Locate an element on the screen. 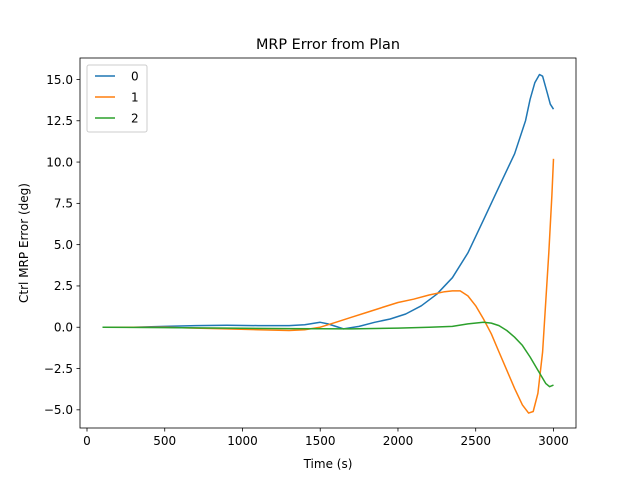  x-axis: 0 500 1000 1500 2000 2500 3000 is located at coordinates (326, 438).